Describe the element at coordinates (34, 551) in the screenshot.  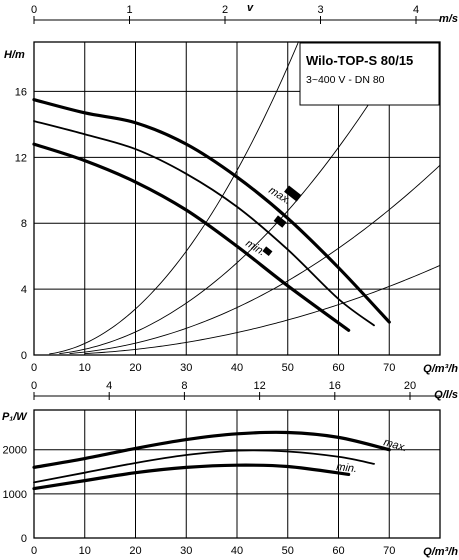
I see `power-x-tick-label: 0` at that location.